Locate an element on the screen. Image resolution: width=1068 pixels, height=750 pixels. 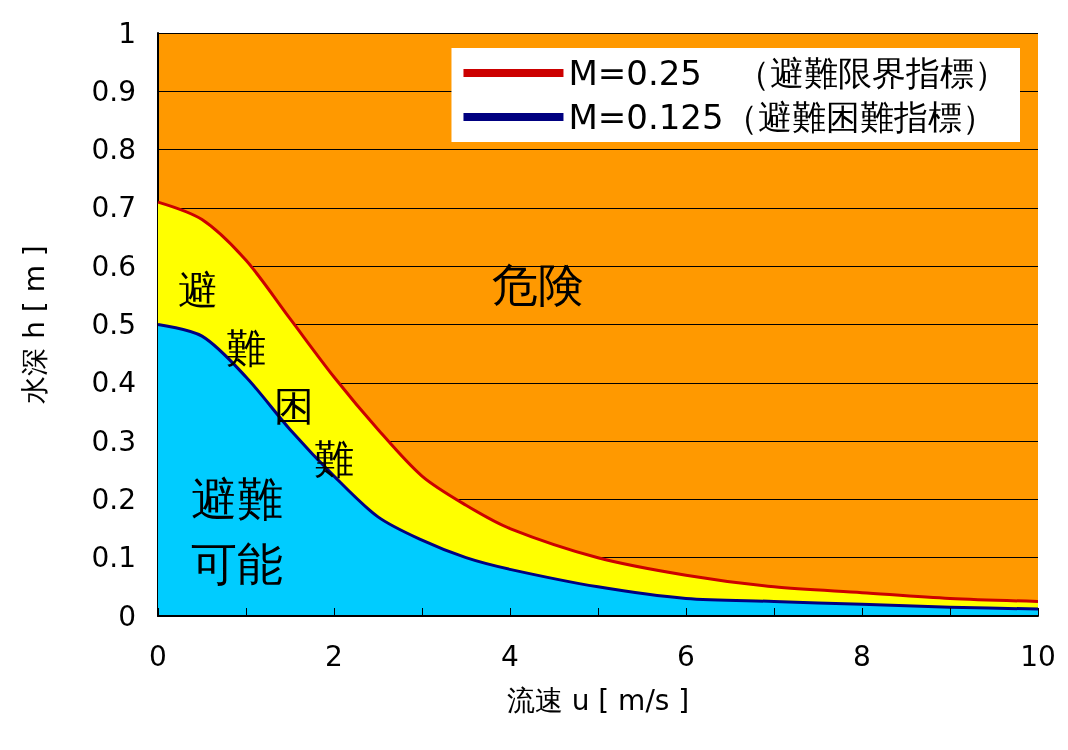
y-tick-label: 0.4 is located at coordinates (113, 383).